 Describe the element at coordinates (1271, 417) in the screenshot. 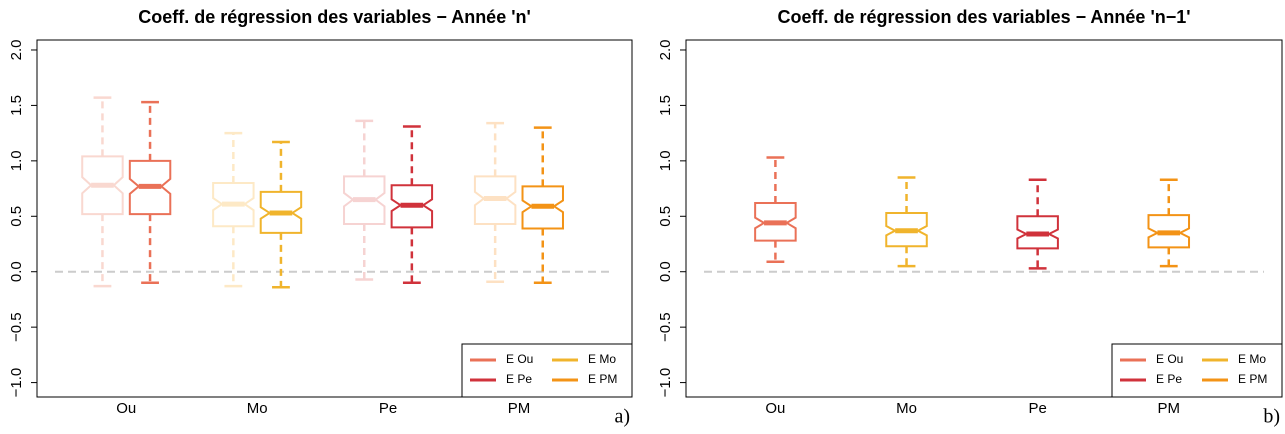

I see `panel-label: b)` at that location.